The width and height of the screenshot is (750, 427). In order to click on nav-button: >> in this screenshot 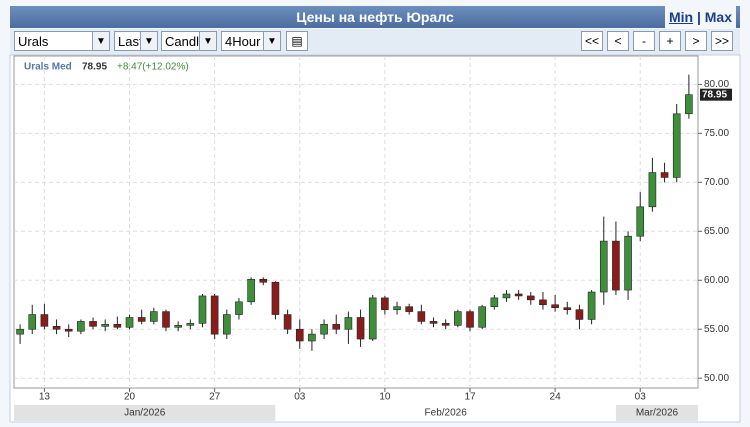, I will do `click(722, 41)`.